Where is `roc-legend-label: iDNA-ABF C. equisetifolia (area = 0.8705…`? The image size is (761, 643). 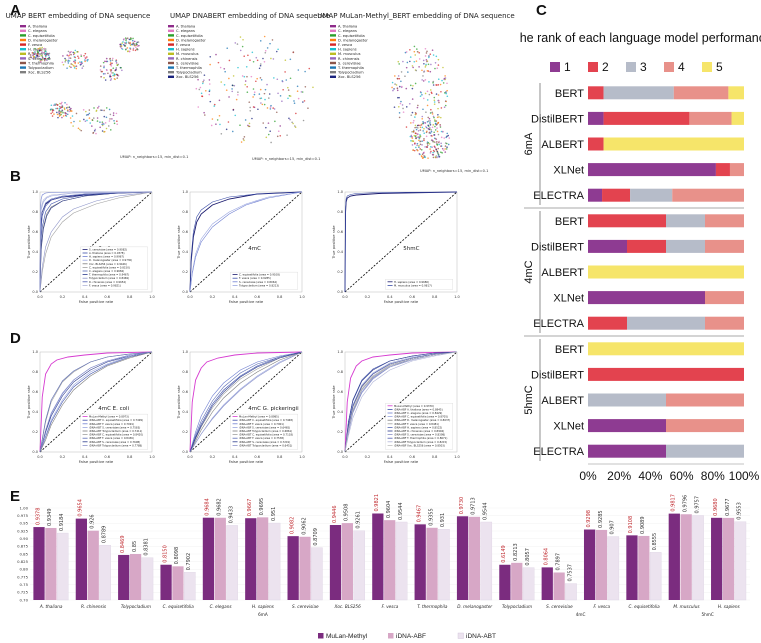 roc-legend-label: iDNA-ABF C. equisetifolia (area = 0.8705… is located at coordinates (421, 417).